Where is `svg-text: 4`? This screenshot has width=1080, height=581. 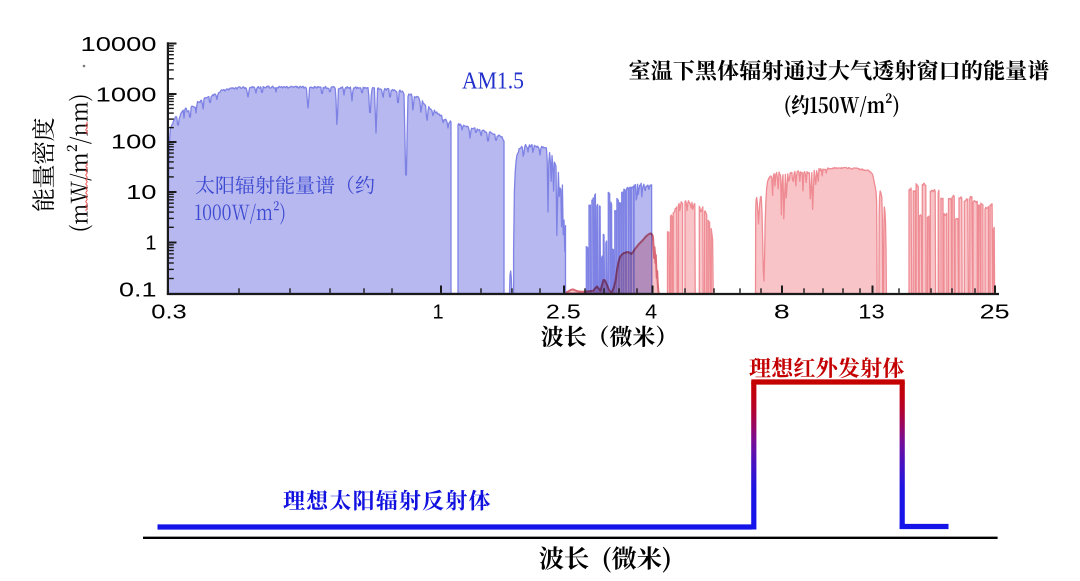 svg-text: 4 is located at coordinates (651, 313).